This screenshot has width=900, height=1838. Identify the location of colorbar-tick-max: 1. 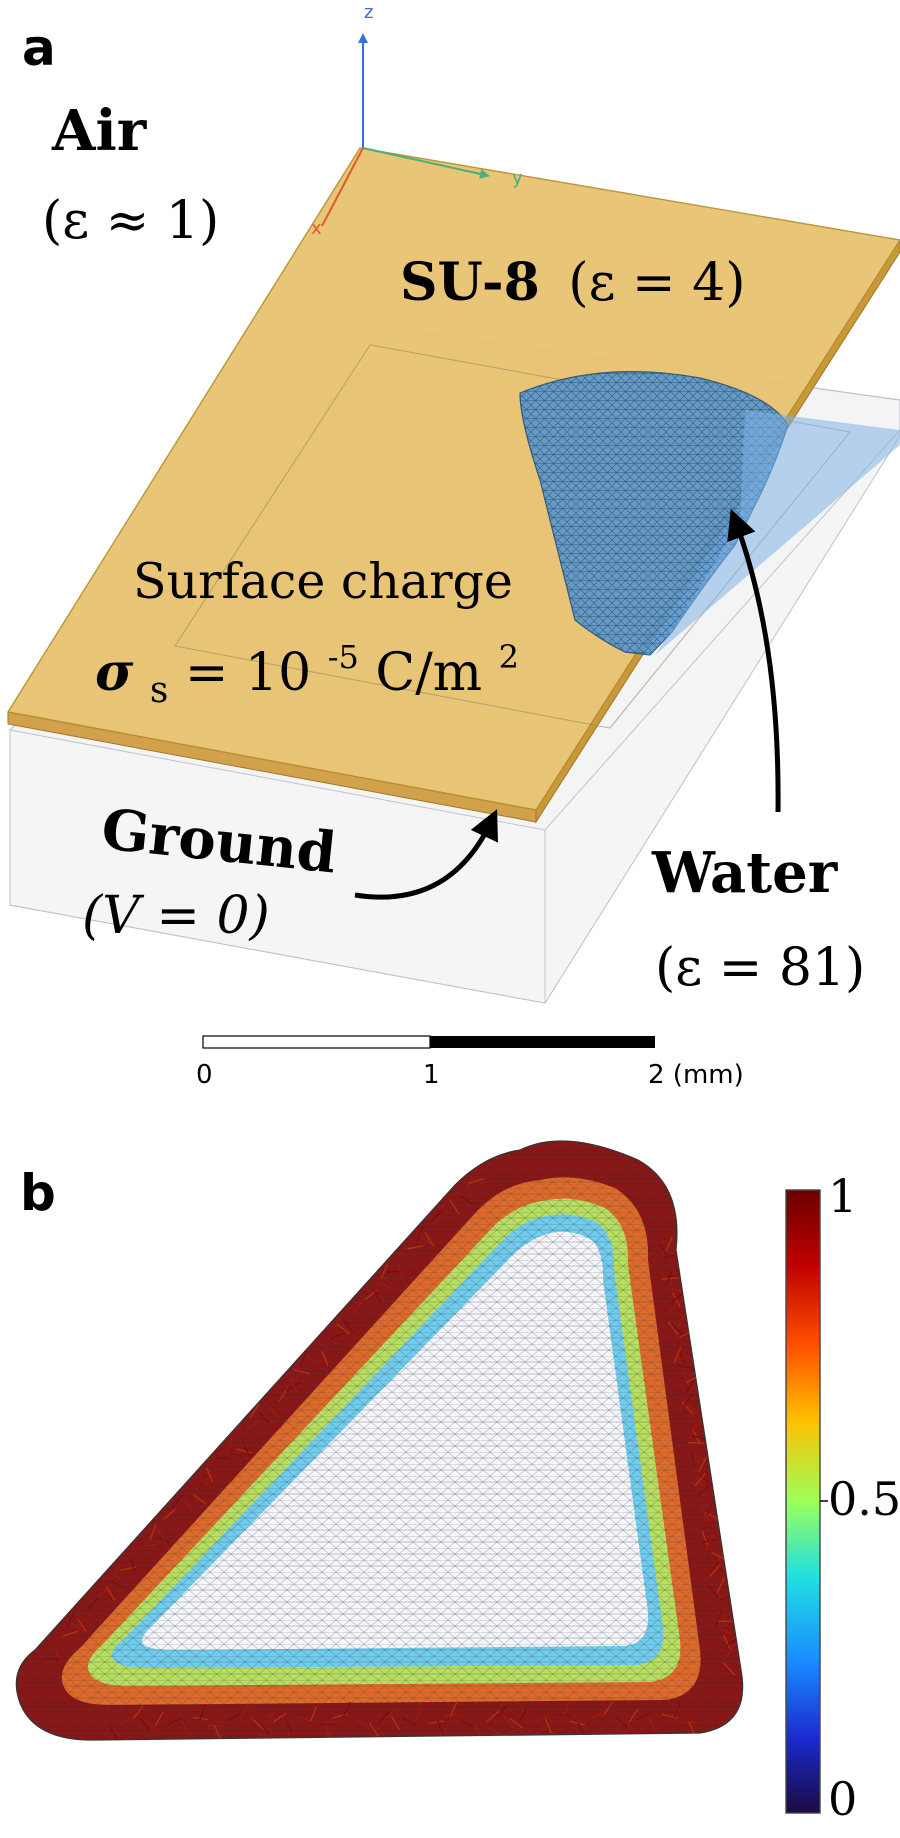
(842, 1196).